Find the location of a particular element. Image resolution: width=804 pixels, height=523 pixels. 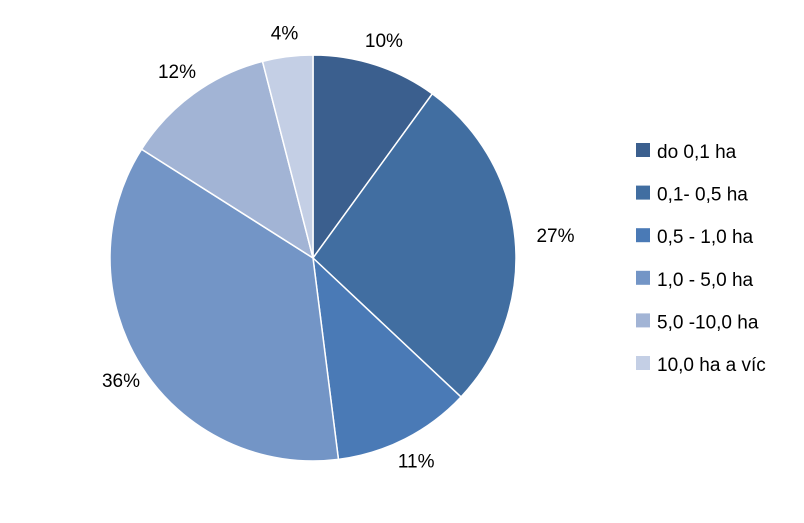

legend-label-3: 0,5 - 1,0 ha is located at coordinates (705, 237).